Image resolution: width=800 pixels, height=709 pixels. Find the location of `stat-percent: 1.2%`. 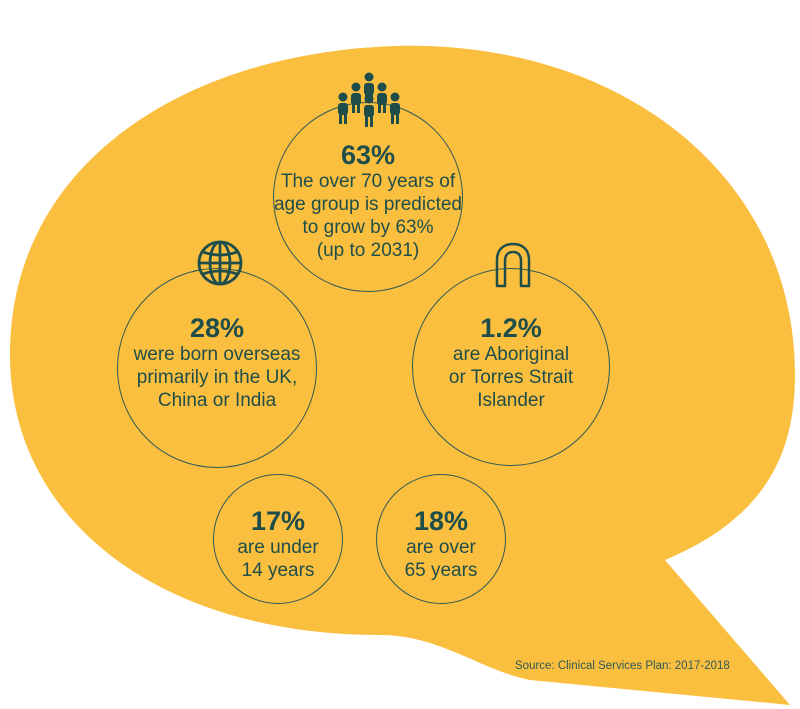

stat-percent: 1.2% is located at coordinates (511, 328).